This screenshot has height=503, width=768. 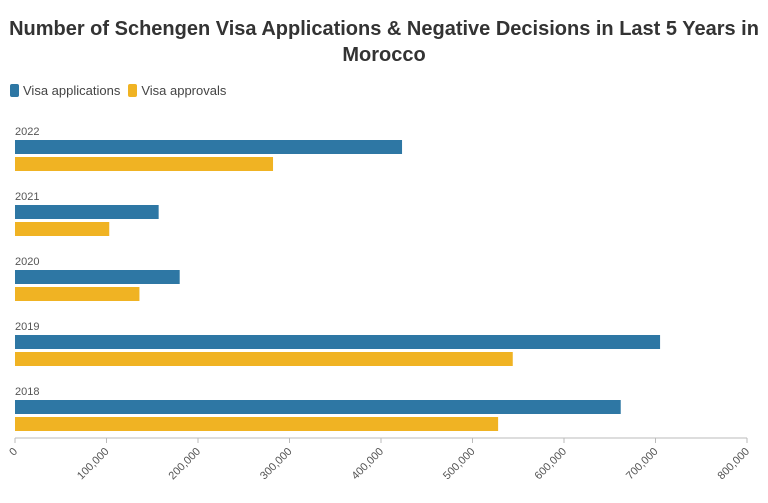 I want to click on bar-2021-approvals, so click(x=62, y=229).